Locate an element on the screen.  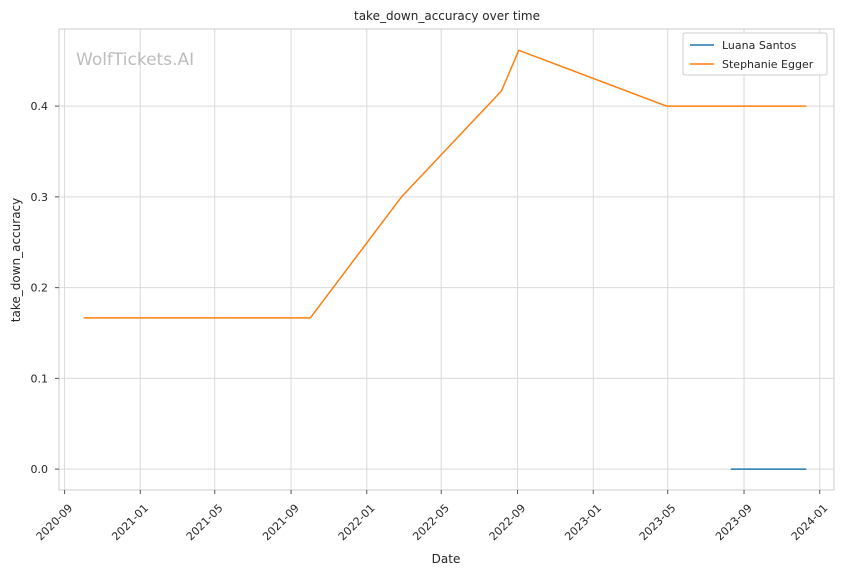
legend-label: Stephanie Egger is located at coordinates (768, 64).